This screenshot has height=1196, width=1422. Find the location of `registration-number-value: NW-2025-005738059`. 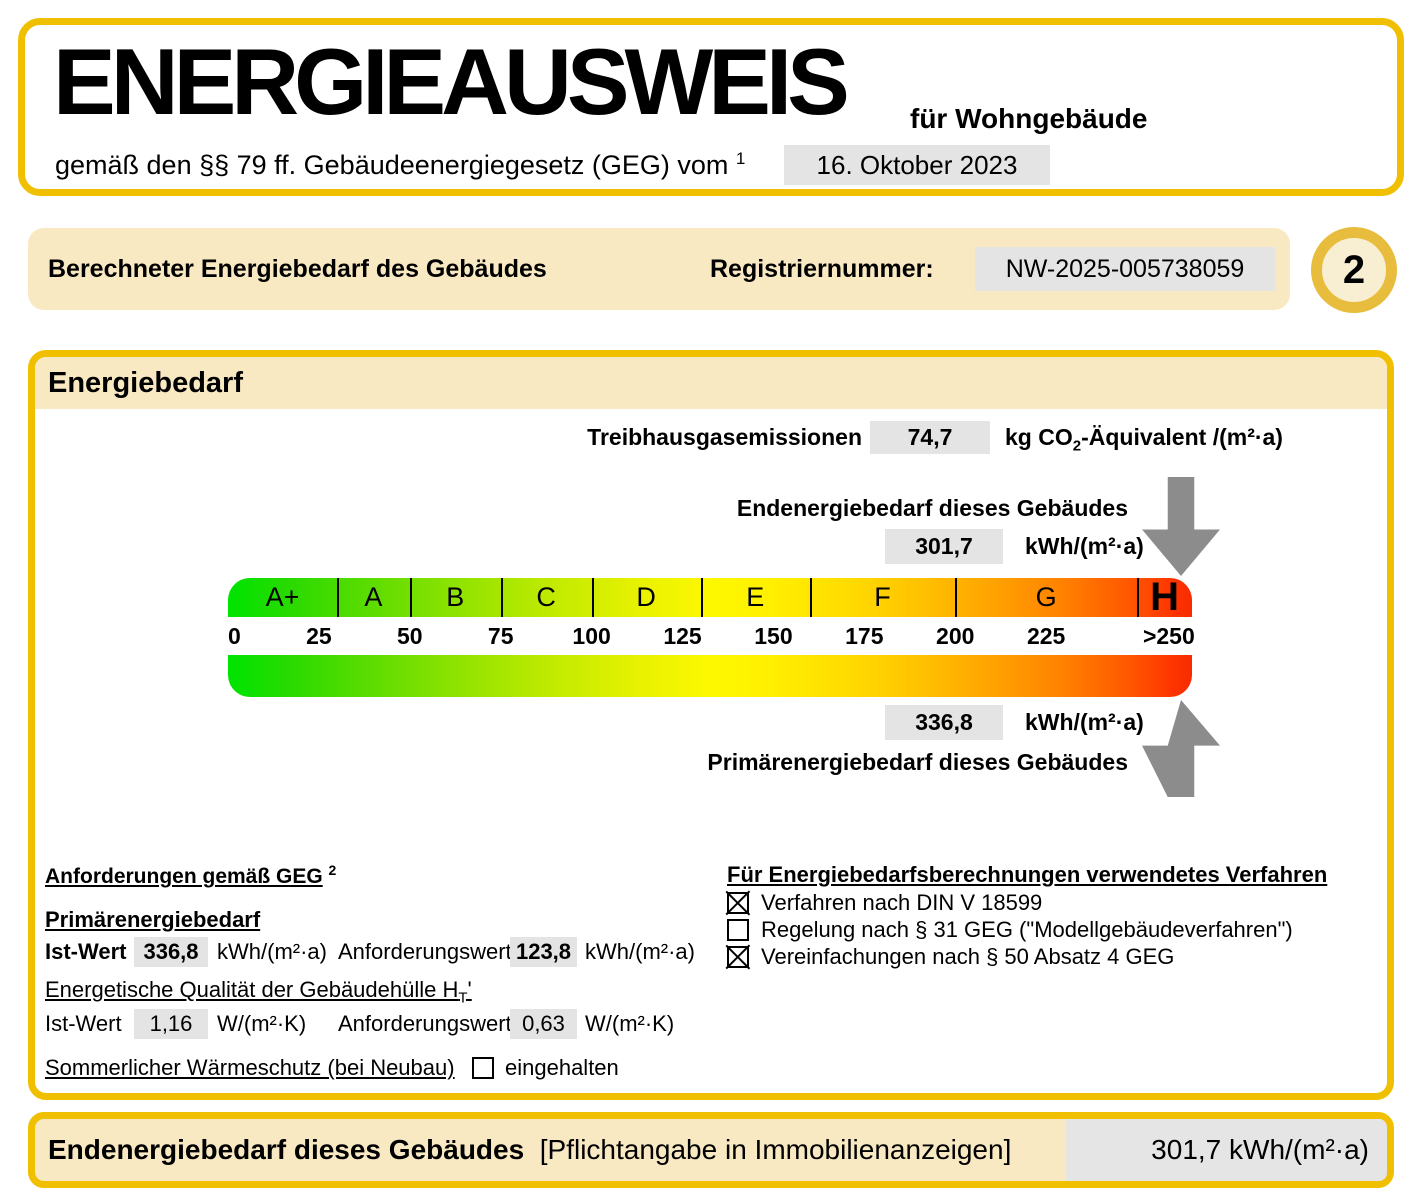

registration-number-value: NW-2025-005738059 is located at coordinates (1125, 269).